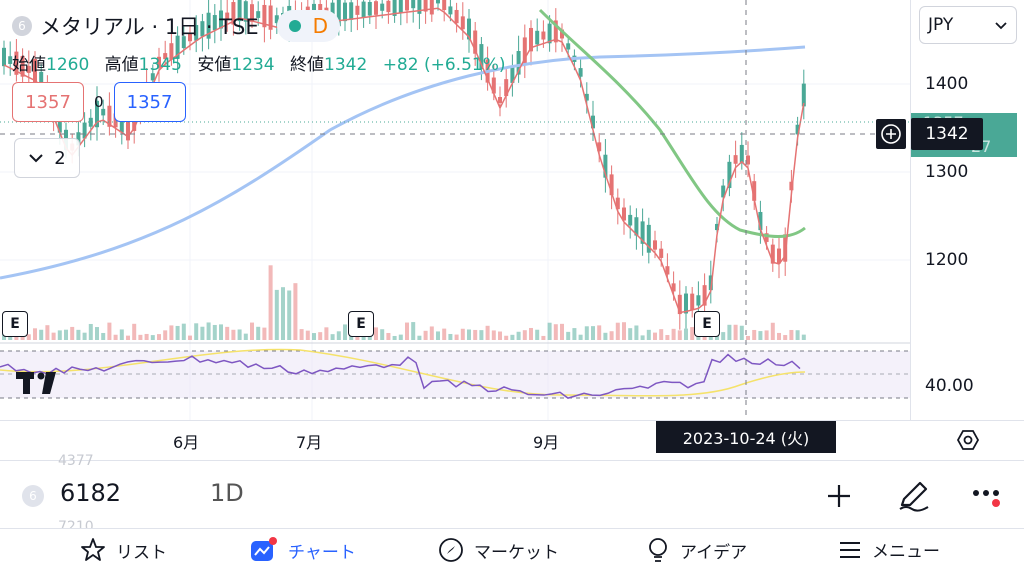 The image size is (1024, 577). I want to click on indicators-collapse-button: 2, so click(47, 158).